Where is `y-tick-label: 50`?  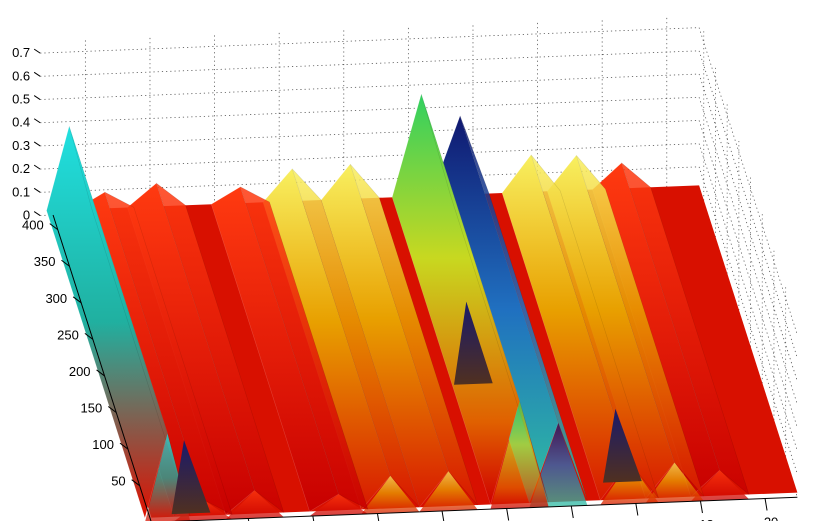 y-tick-label: 50 is located at coordinates (118, 481).